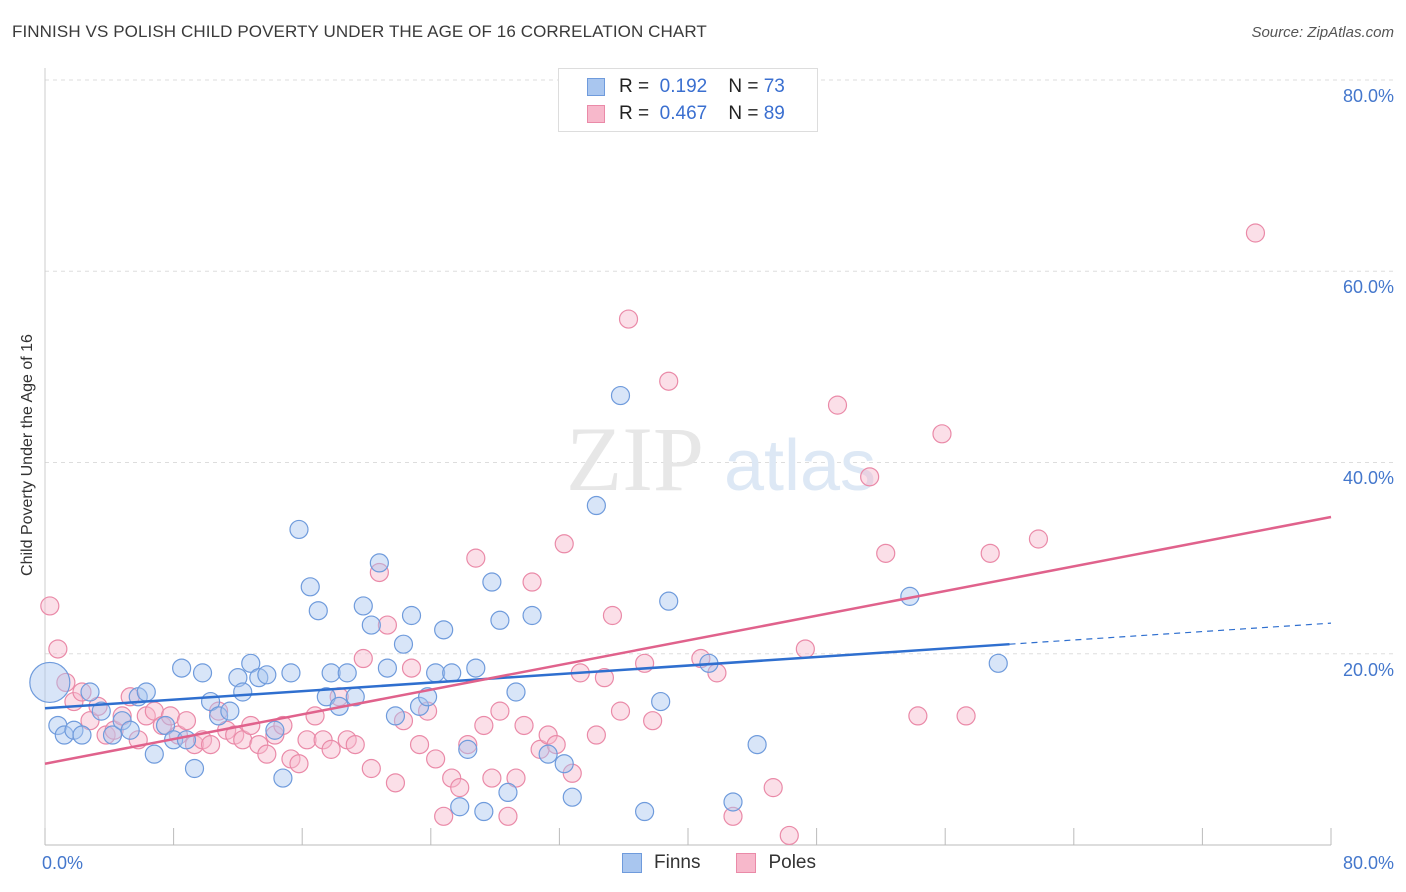 This screenshot has height=892, width=1406. What do you see at coordinates (743, 113) in the screenshot?
I see `legend-n-label: N =` at bounding box center [743, 113].